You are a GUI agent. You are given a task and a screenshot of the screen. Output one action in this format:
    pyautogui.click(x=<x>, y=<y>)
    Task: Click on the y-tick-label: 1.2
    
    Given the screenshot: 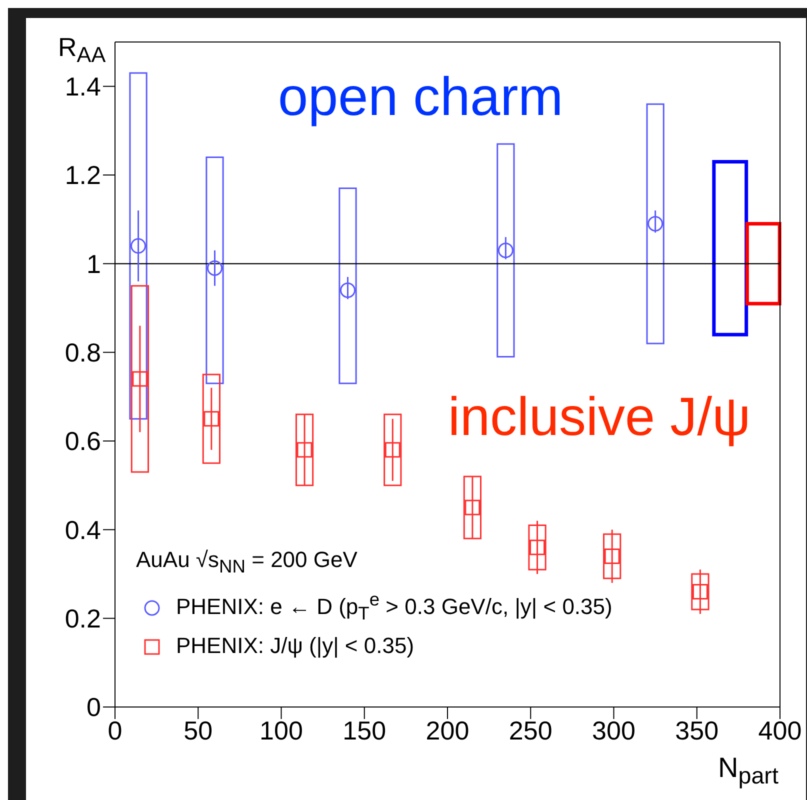 What is the action you would take?
    pyautogui.click(x=82, y=175)
    